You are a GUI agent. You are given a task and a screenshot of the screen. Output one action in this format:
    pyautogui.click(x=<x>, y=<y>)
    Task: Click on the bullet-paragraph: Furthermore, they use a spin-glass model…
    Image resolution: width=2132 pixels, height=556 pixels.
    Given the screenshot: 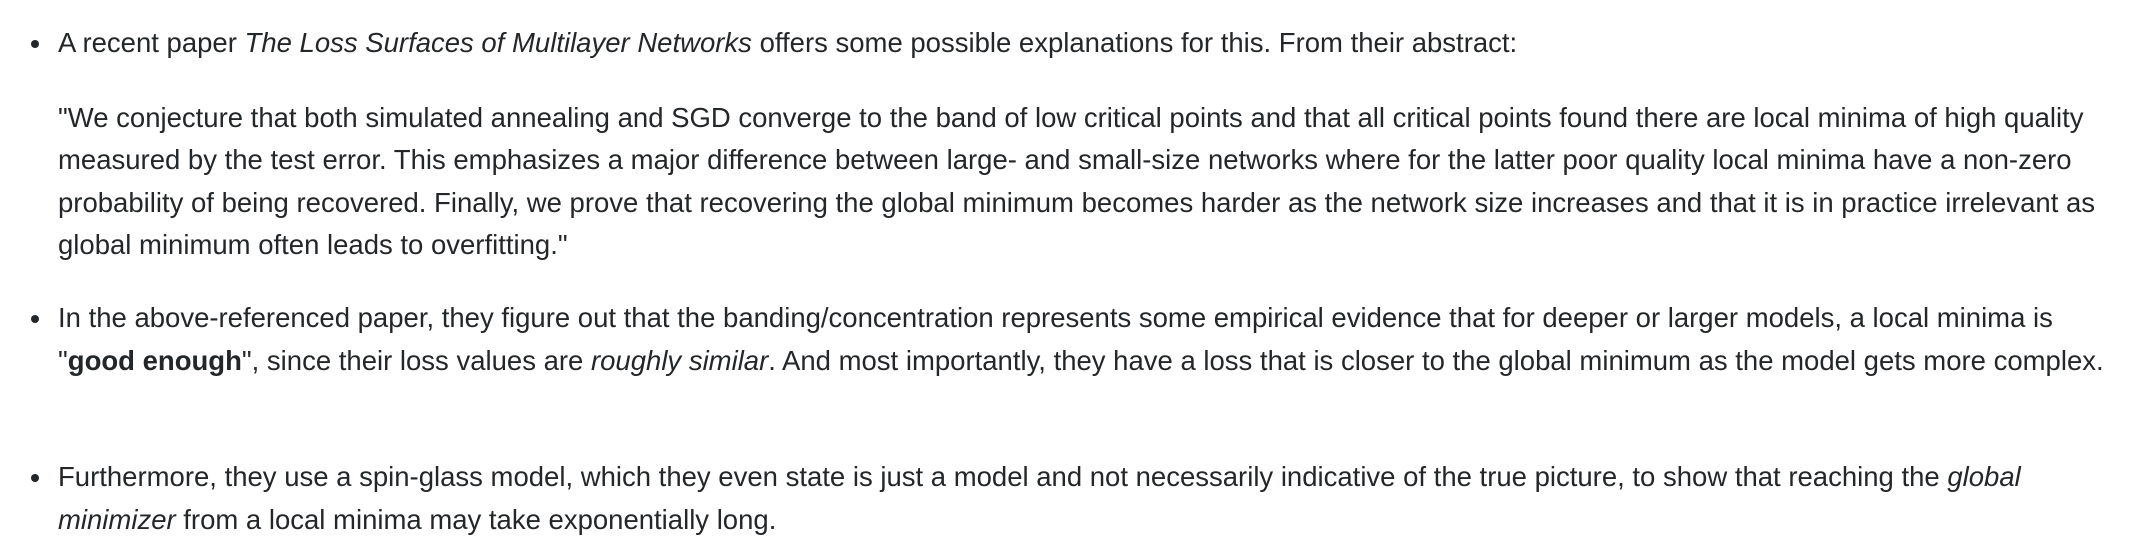 What is the action you would take?
    pyautogui.click(x=1083, y=498)
    